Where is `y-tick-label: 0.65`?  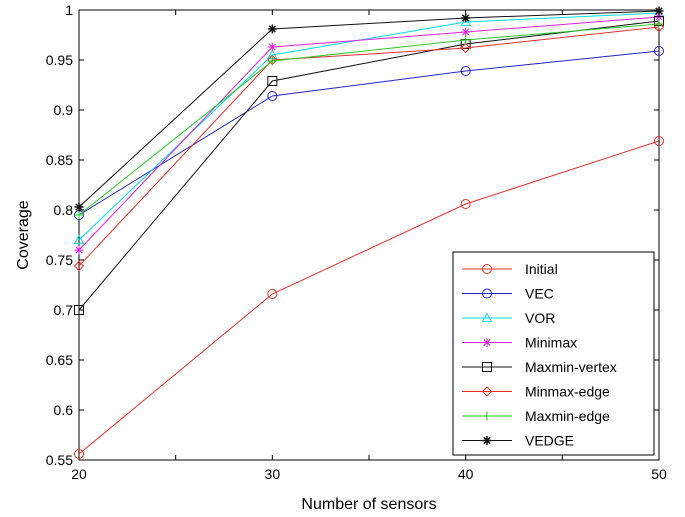
y-tick-label: 0.65 is located at coordinates (59, 360).